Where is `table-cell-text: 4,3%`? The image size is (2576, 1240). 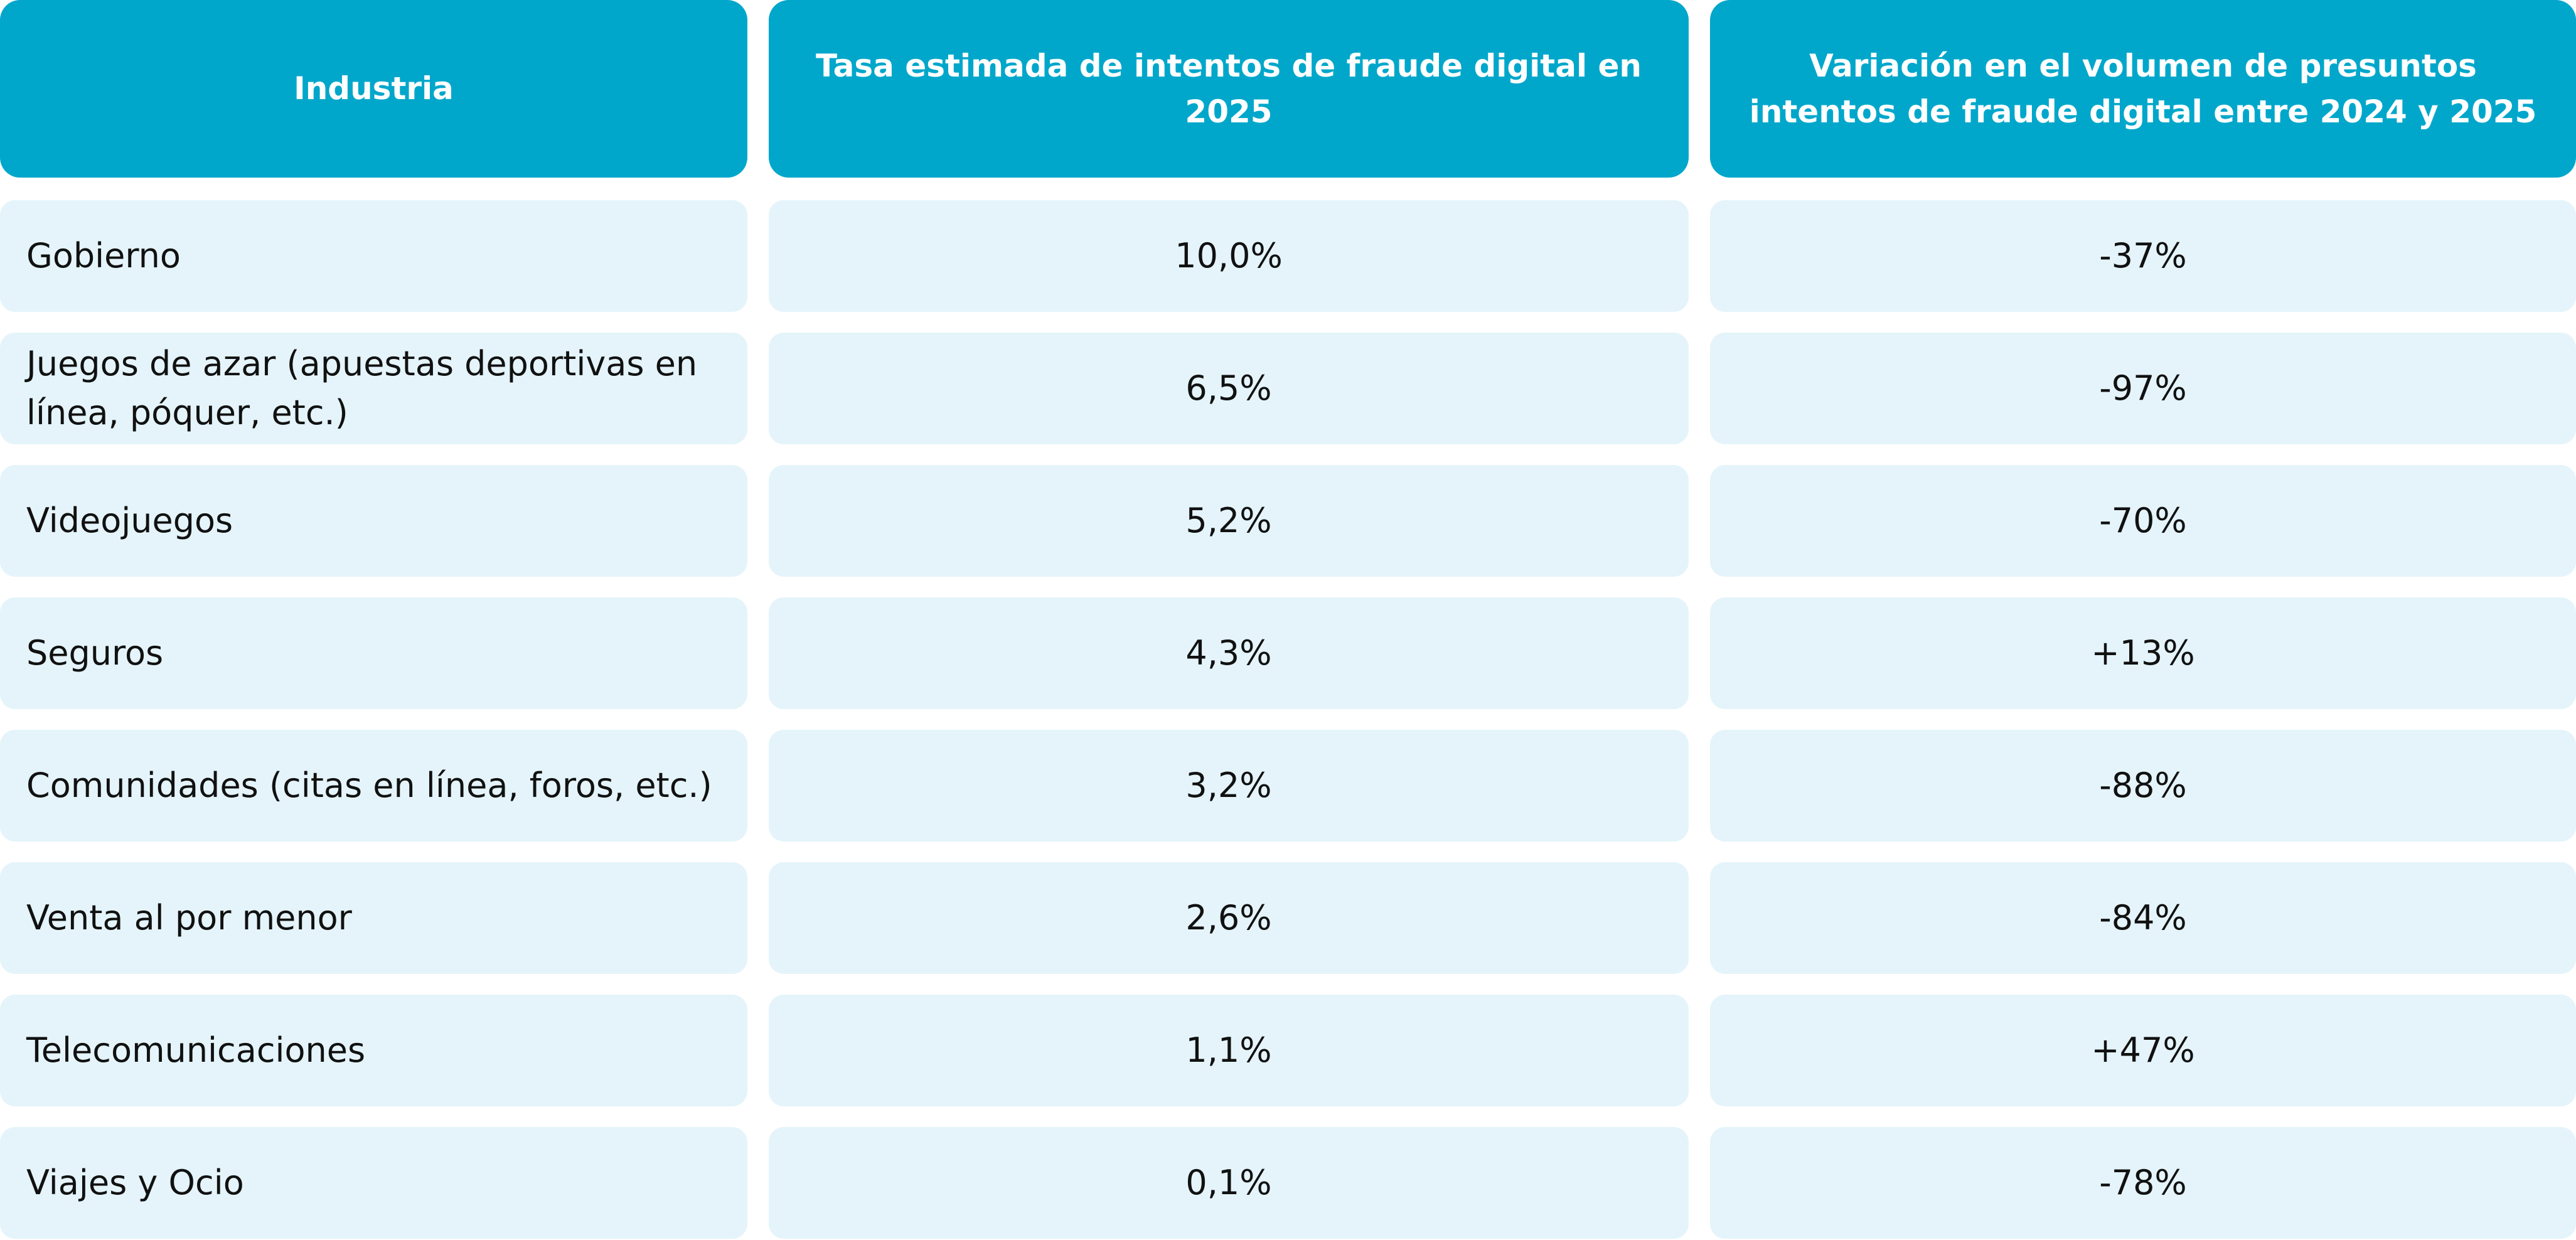 table-cell-text: 4,3% is located at coordinates (1228, 653).